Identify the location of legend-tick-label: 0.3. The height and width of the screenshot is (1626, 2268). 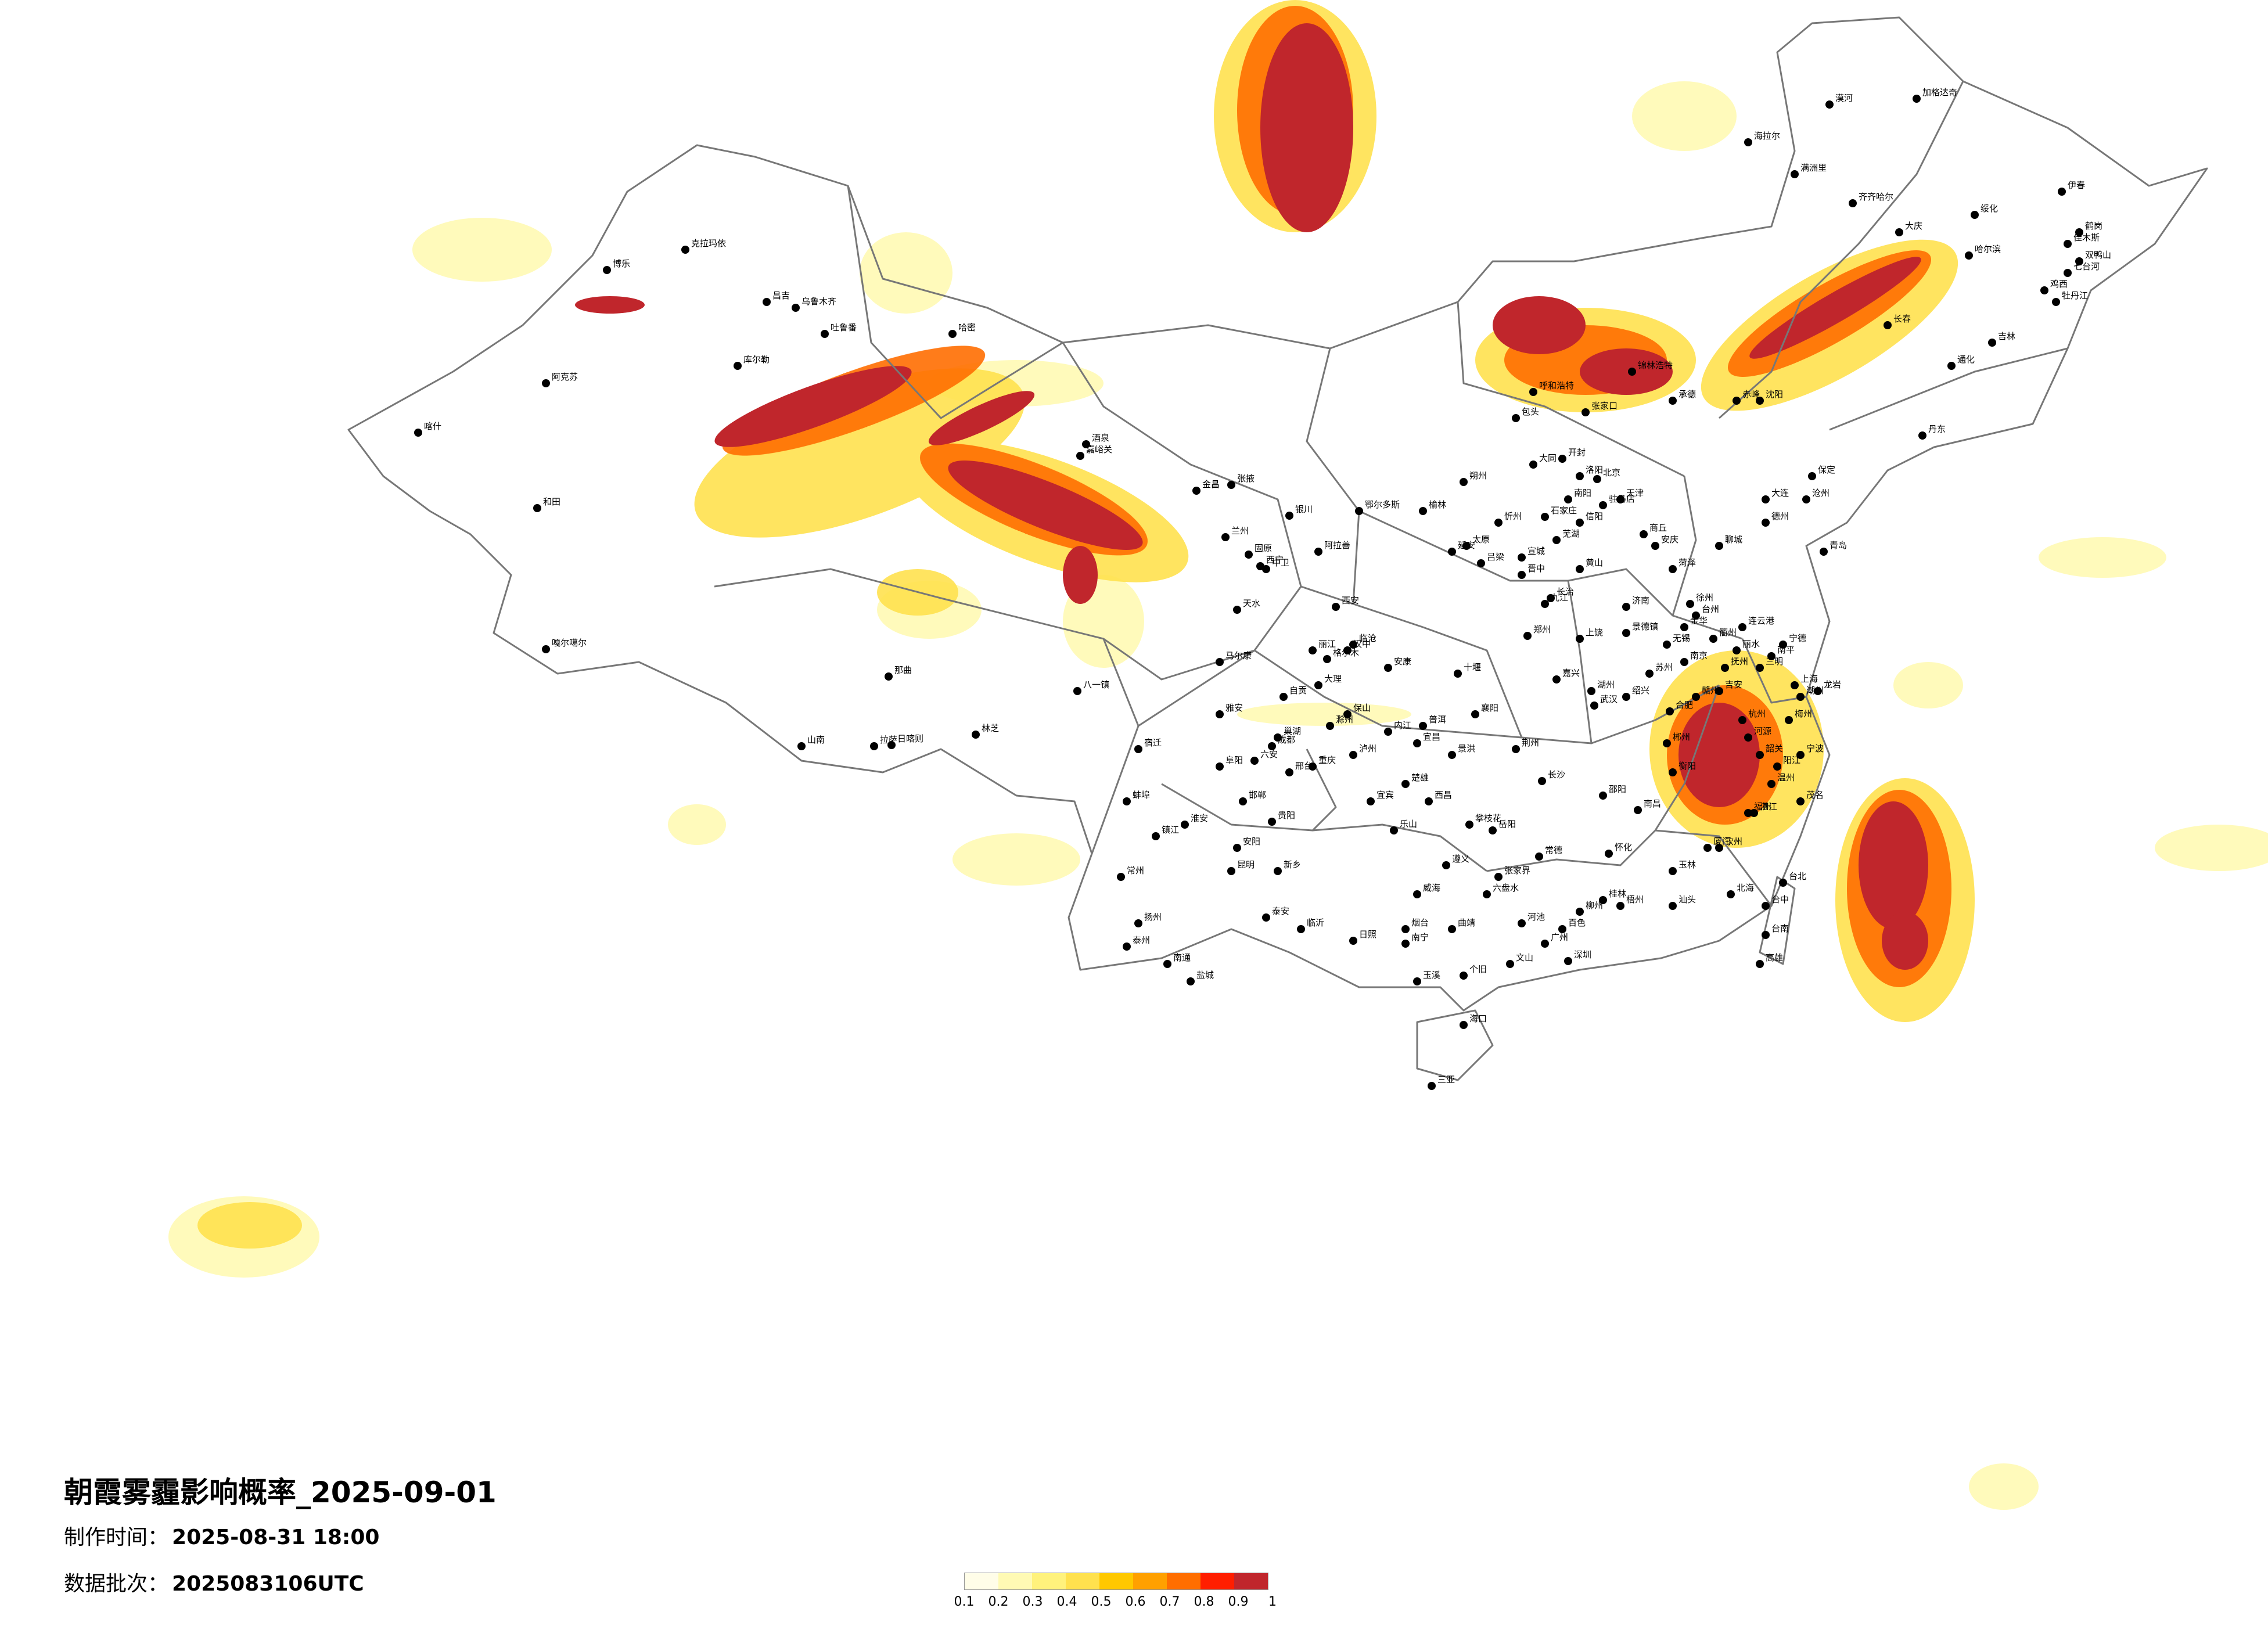
(1032, 1602).